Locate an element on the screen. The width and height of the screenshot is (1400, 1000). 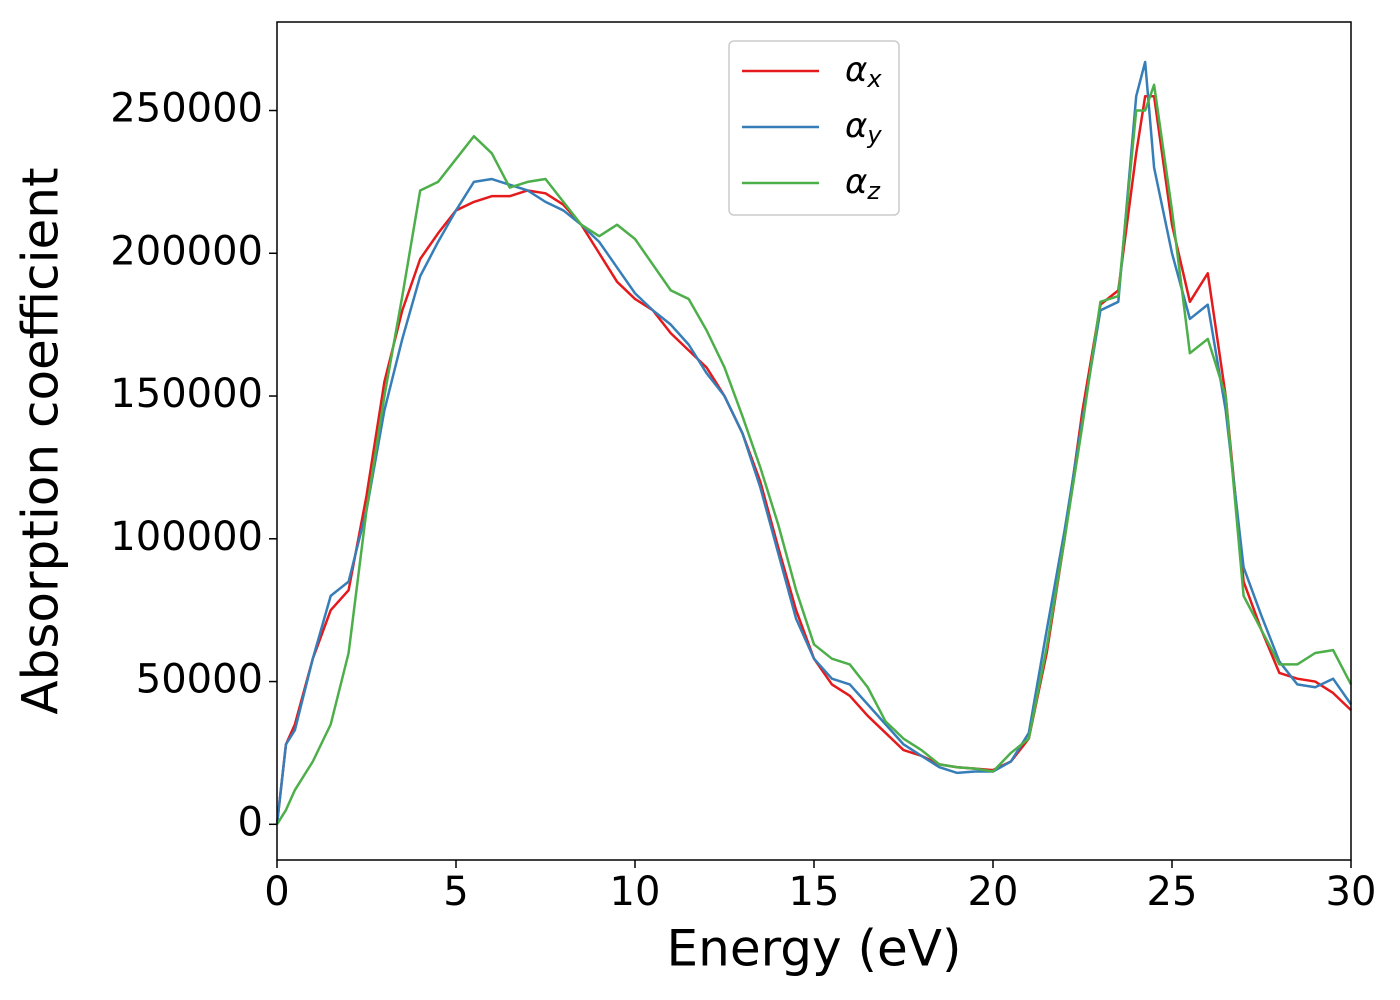
x-tick-label: 20 is located at coordinates (993, 892).